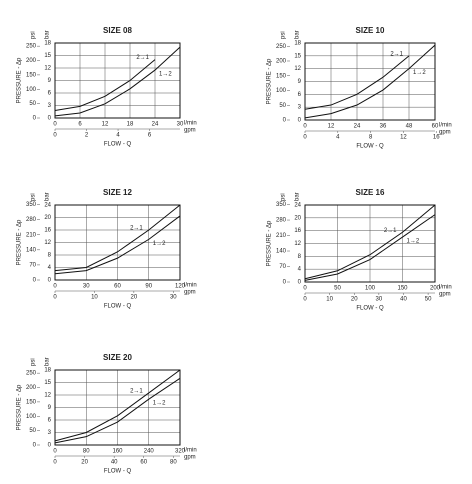 This screenshot has height=484, width=472. I want to click on y2-tick-label: 280, so click(281, 221).